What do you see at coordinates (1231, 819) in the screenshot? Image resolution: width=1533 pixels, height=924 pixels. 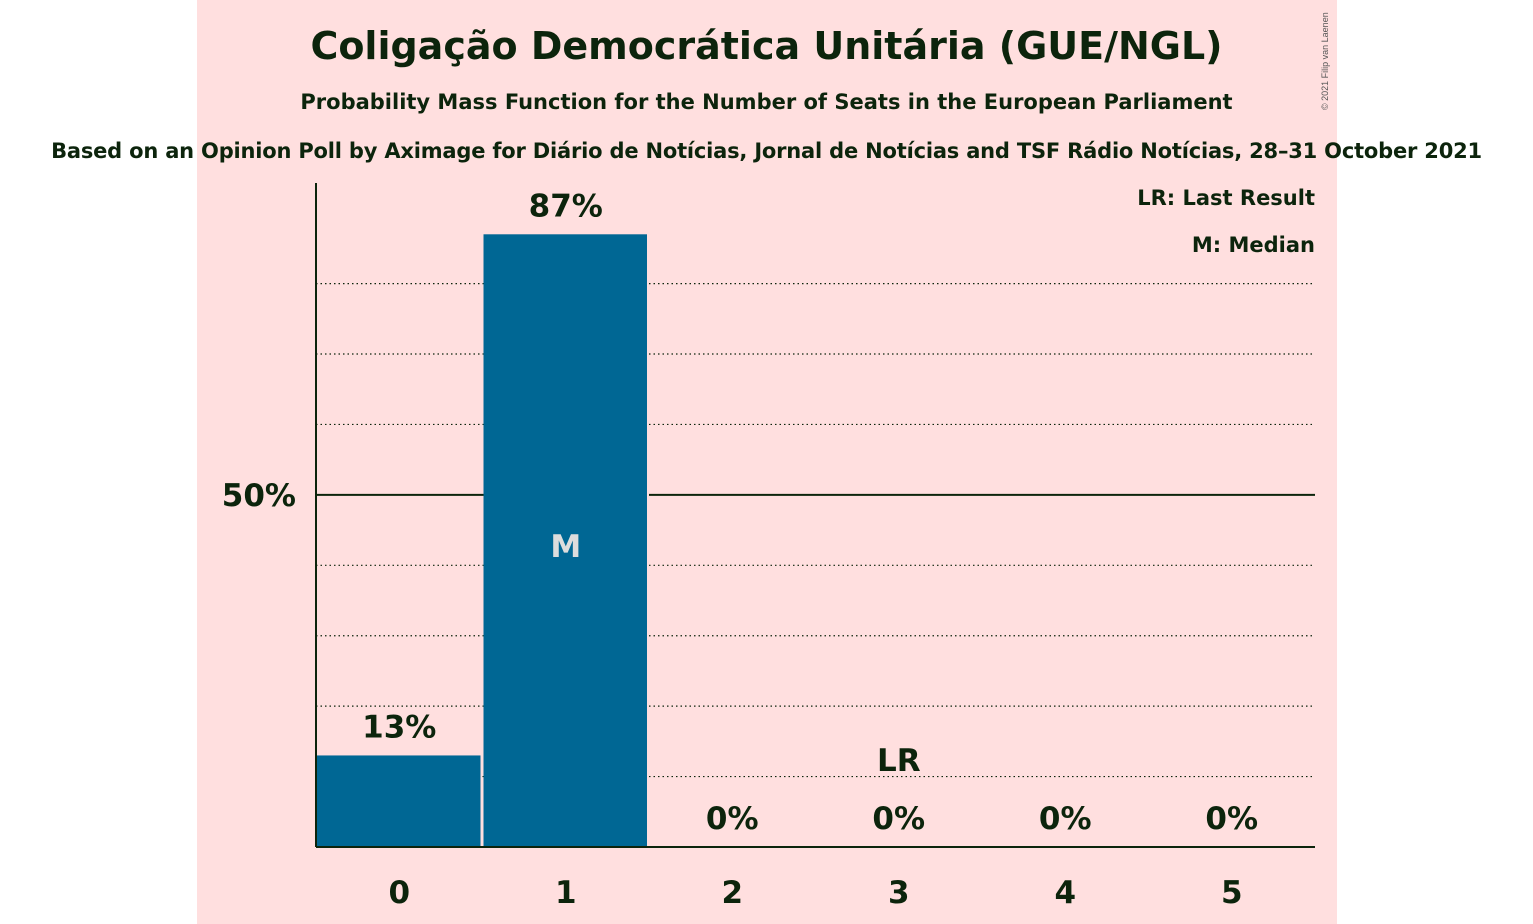 I see `value-label-5: 0%` at bounding box center [1231, 819].